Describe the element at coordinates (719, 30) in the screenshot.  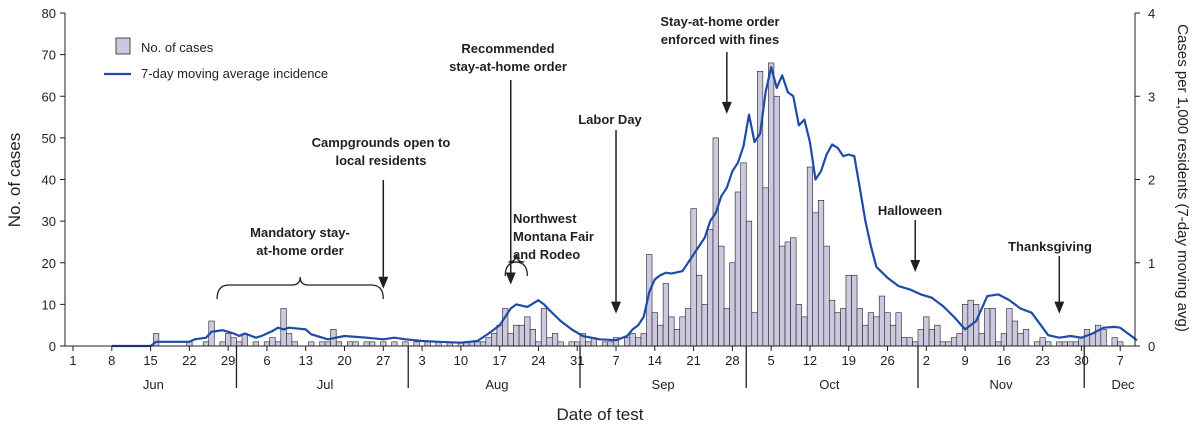
I see `annotation-label: Stay-at-home order enforced with fines` at that location.